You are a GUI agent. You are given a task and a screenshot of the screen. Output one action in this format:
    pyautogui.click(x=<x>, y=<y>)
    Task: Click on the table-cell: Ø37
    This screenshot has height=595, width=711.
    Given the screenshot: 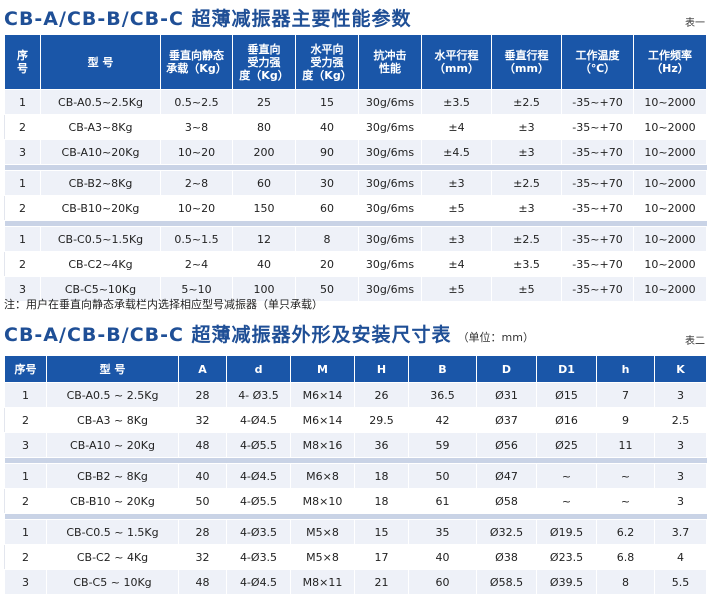 What is the action you would take?
    pyautogui.click(x=506, y=420)
    